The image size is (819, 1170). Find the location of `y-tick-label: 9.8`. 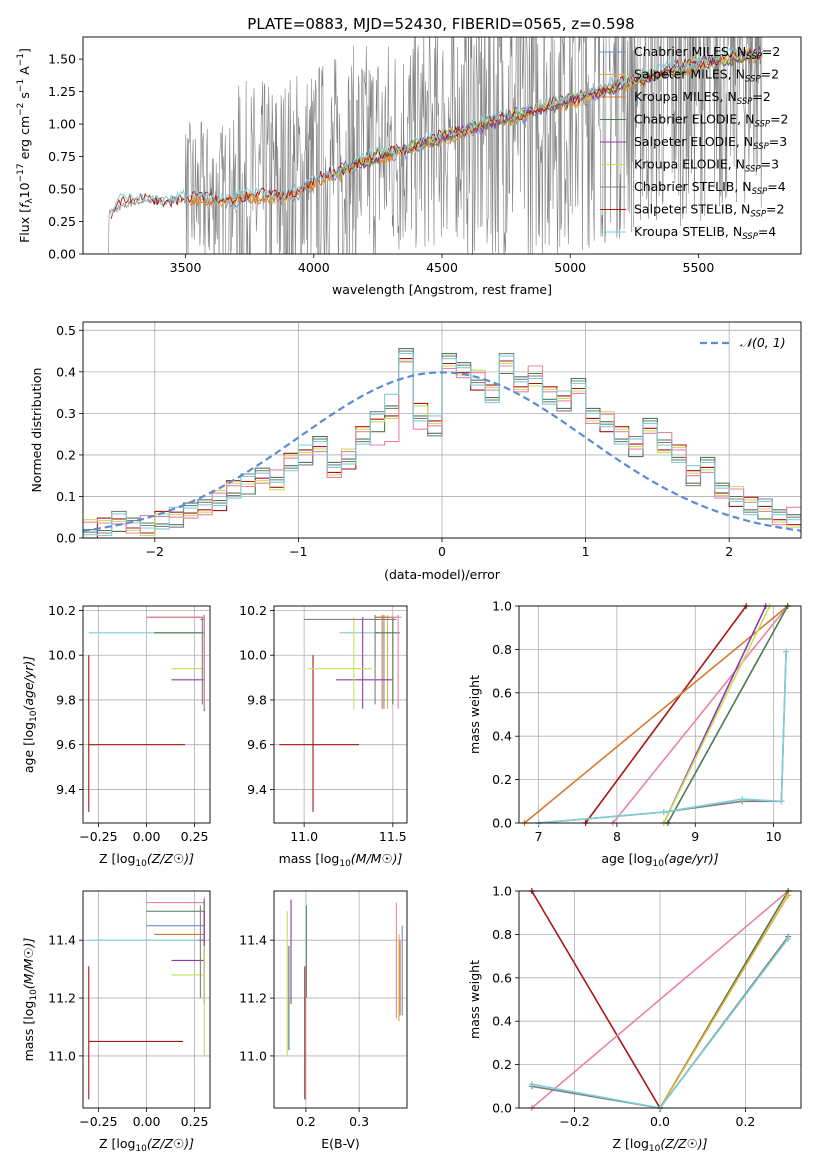

y-tick-label: 9.8 is located at coordinates (257, 699).